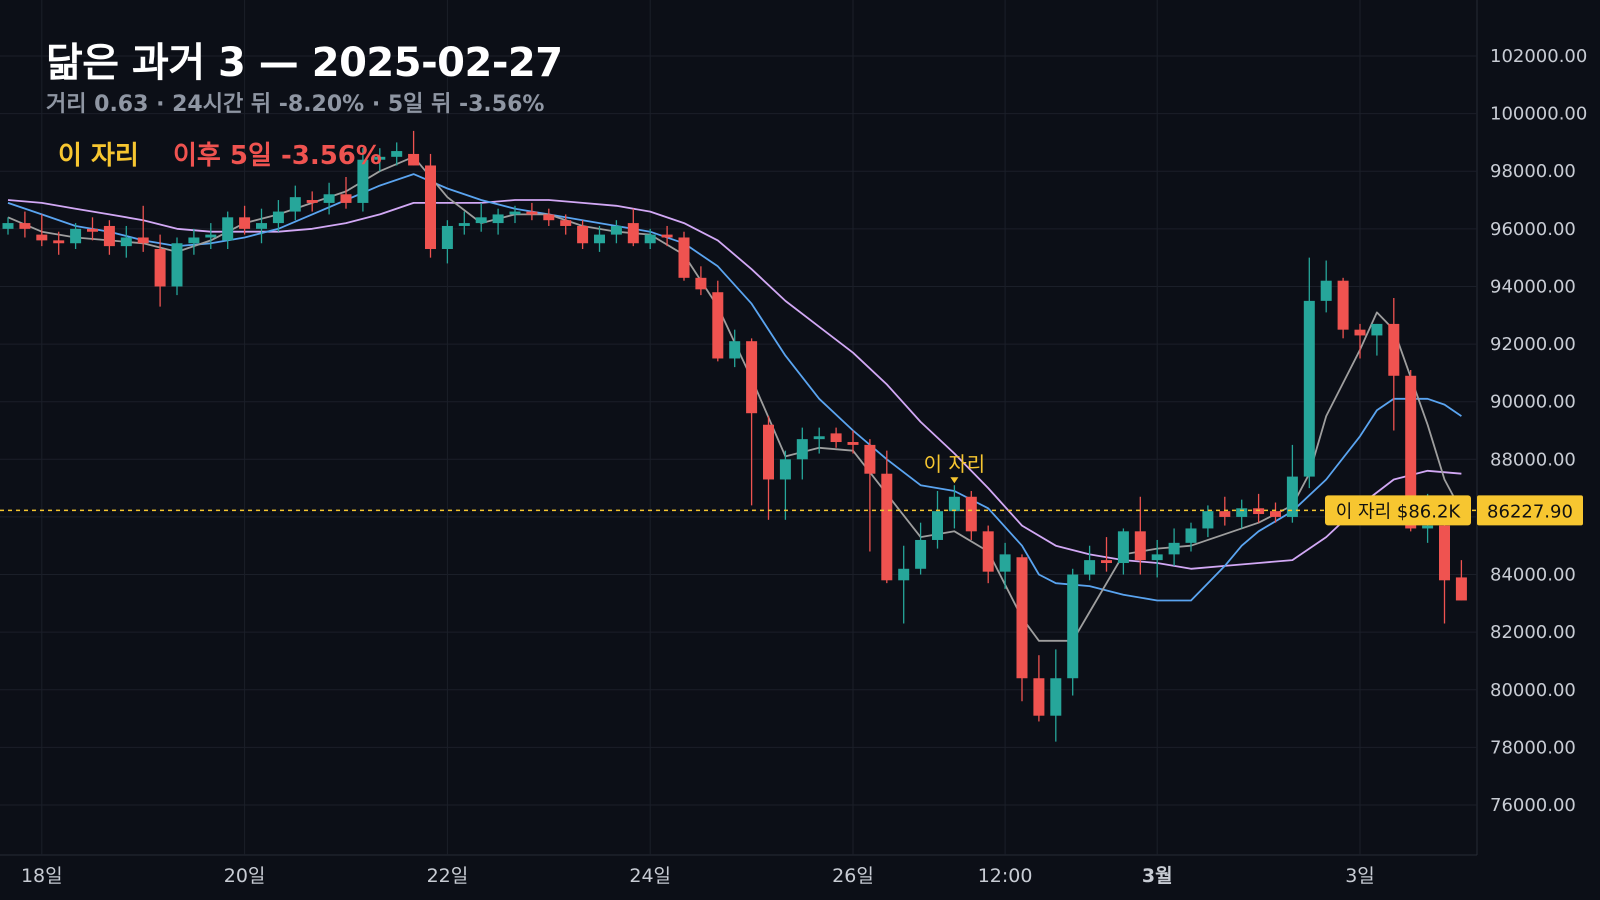 The image size is (1600, 900). Describe the element at coordinates (1533, 632) in the screenshot. I see `price-tick-label: 82000.00` at that location.